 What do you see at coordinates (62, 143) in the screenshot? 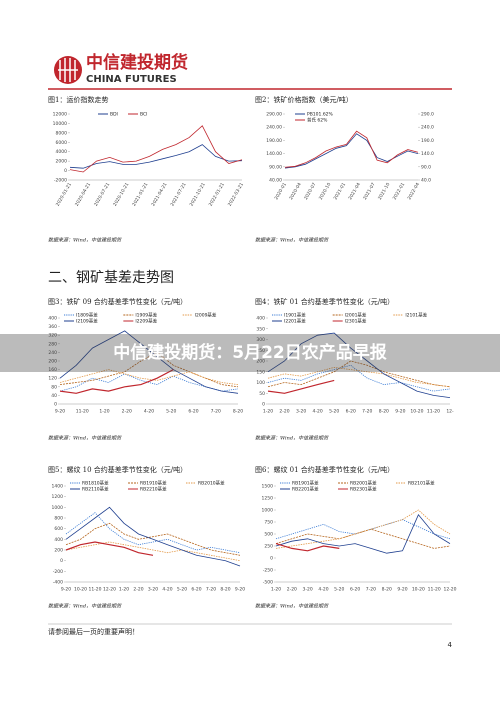
I see `y-tick-label: 6000` at bounding box center [62, 143].